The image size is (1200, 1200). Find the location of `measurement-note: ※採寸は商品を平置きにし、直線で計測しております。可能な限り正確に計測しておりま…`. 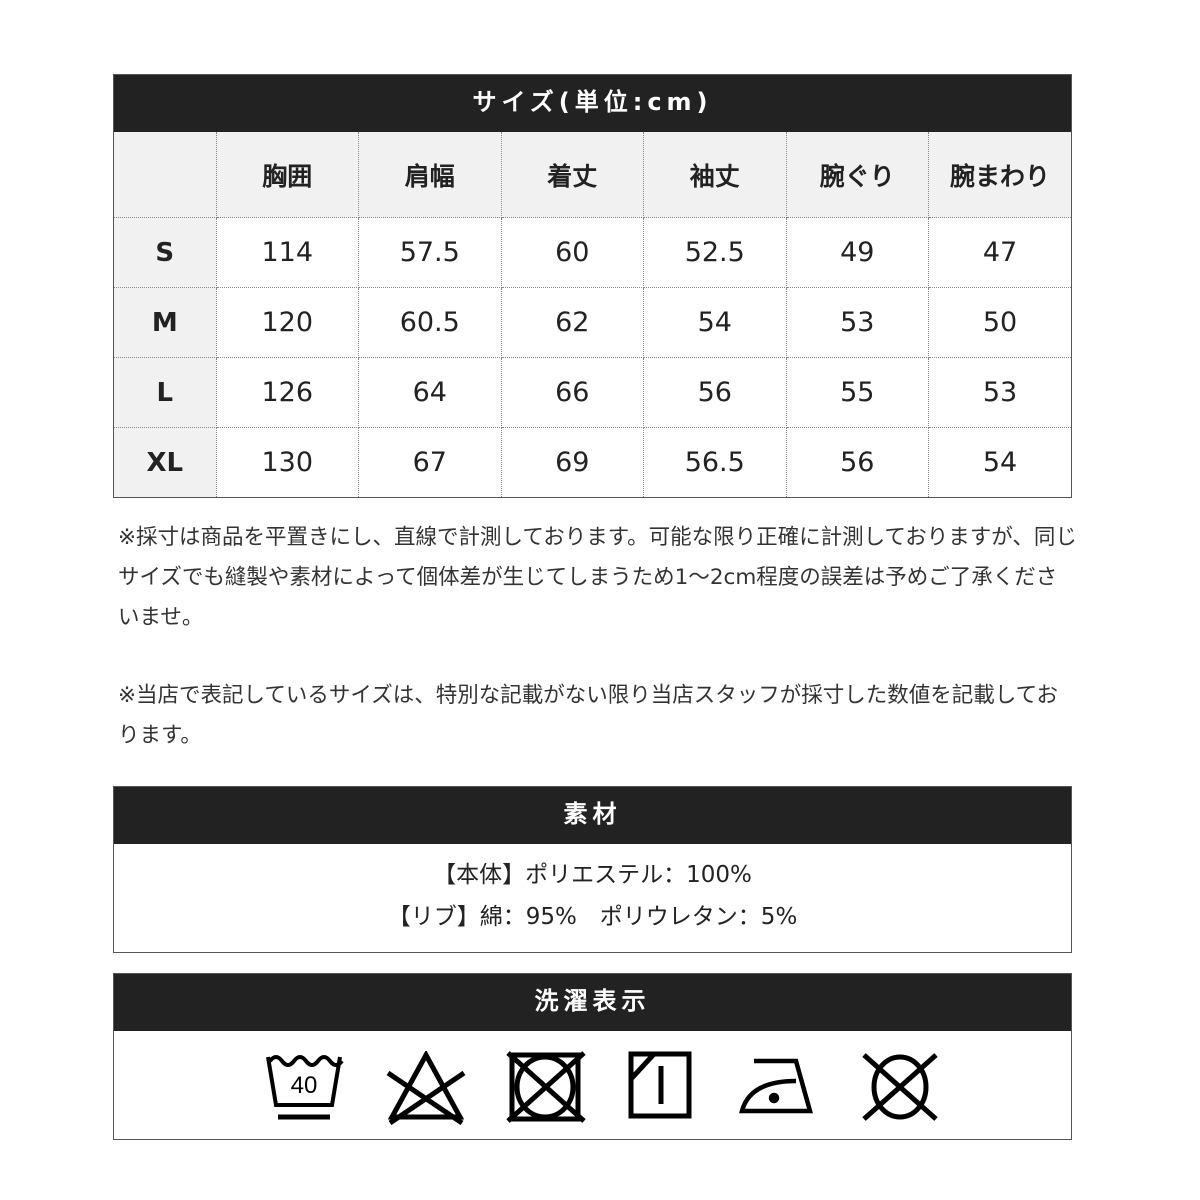

measurement-note: ※採寸は商品を平置きにし、直線で計測しております。可能な限り正確に計測しておりま… is located at coordinates (597, 577).